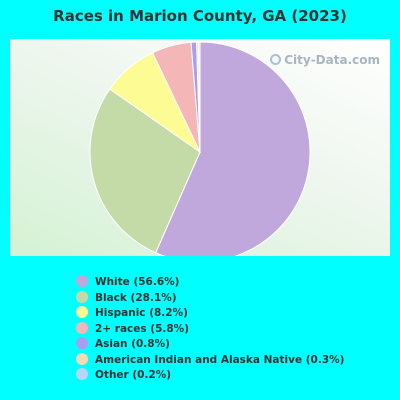 The width and height of the screenshot is (400, 400). I want to click on legend-item: Asian (0.8%), so click(210, 345).